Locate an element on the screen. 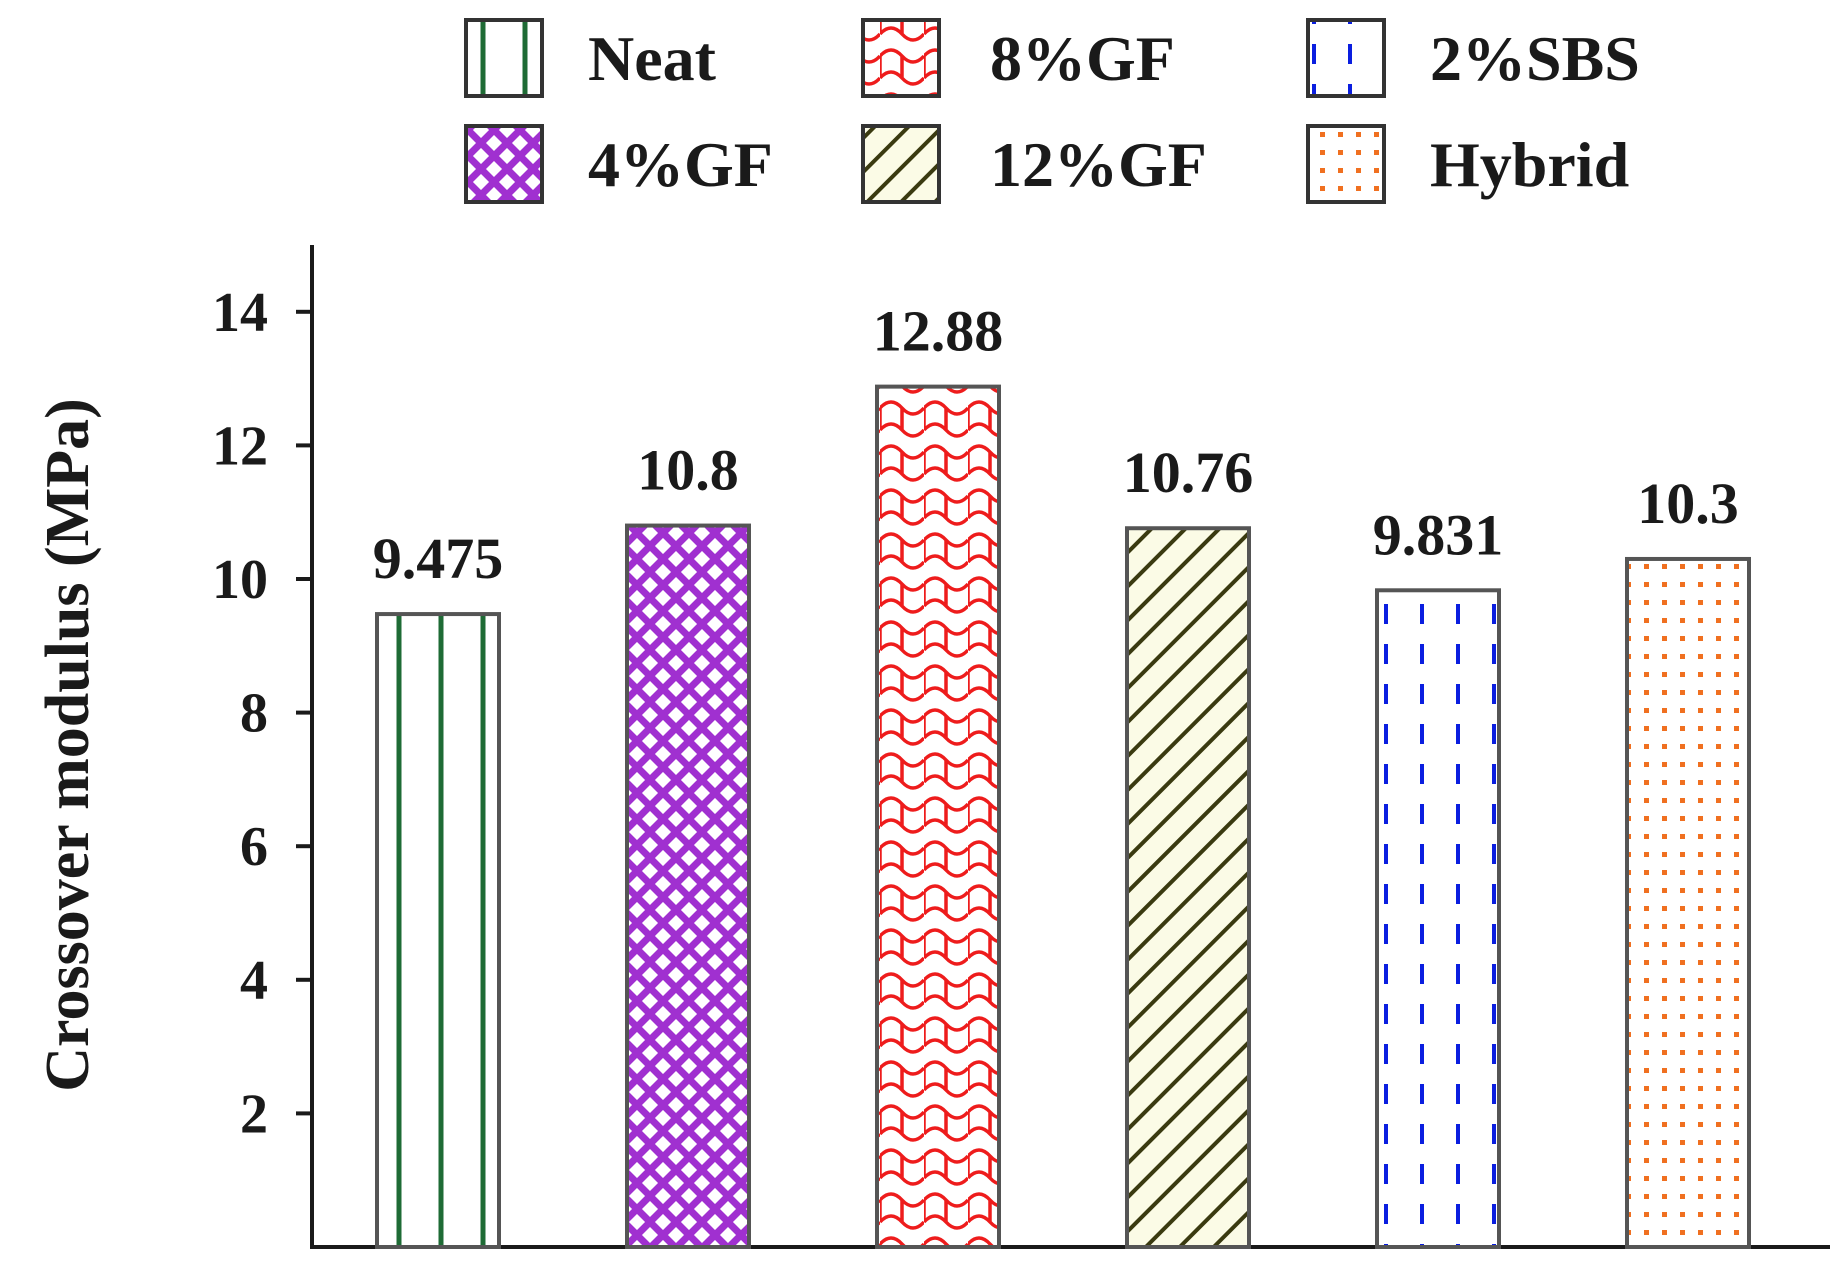 This screenshot has width=1841, height=1271. data-label-hybrid: 10.3 is located at coordinates (1688, 503).